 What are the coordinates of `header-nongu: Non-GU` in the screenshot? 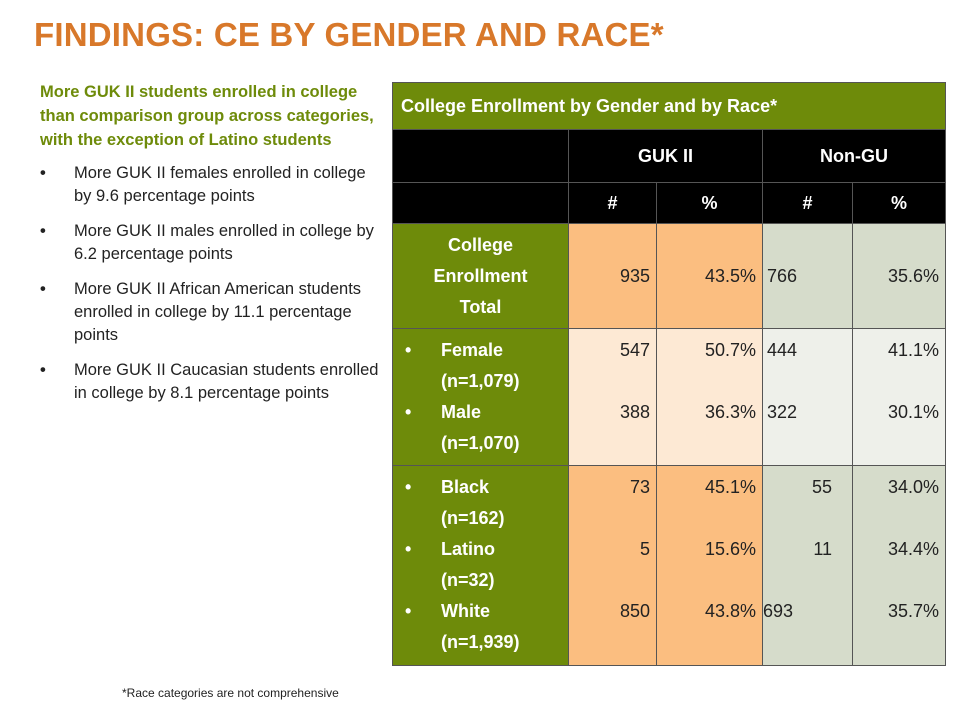 It's located at (854, 156).